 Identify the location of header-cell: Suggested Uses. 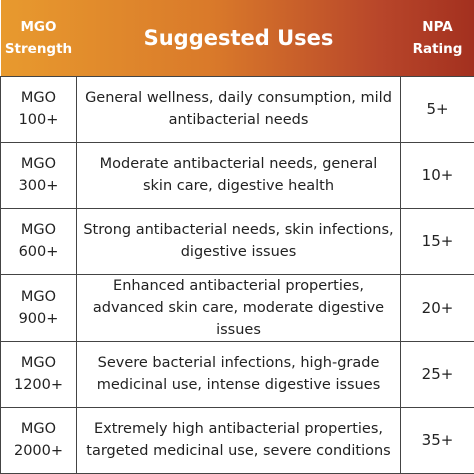
(238, 37).